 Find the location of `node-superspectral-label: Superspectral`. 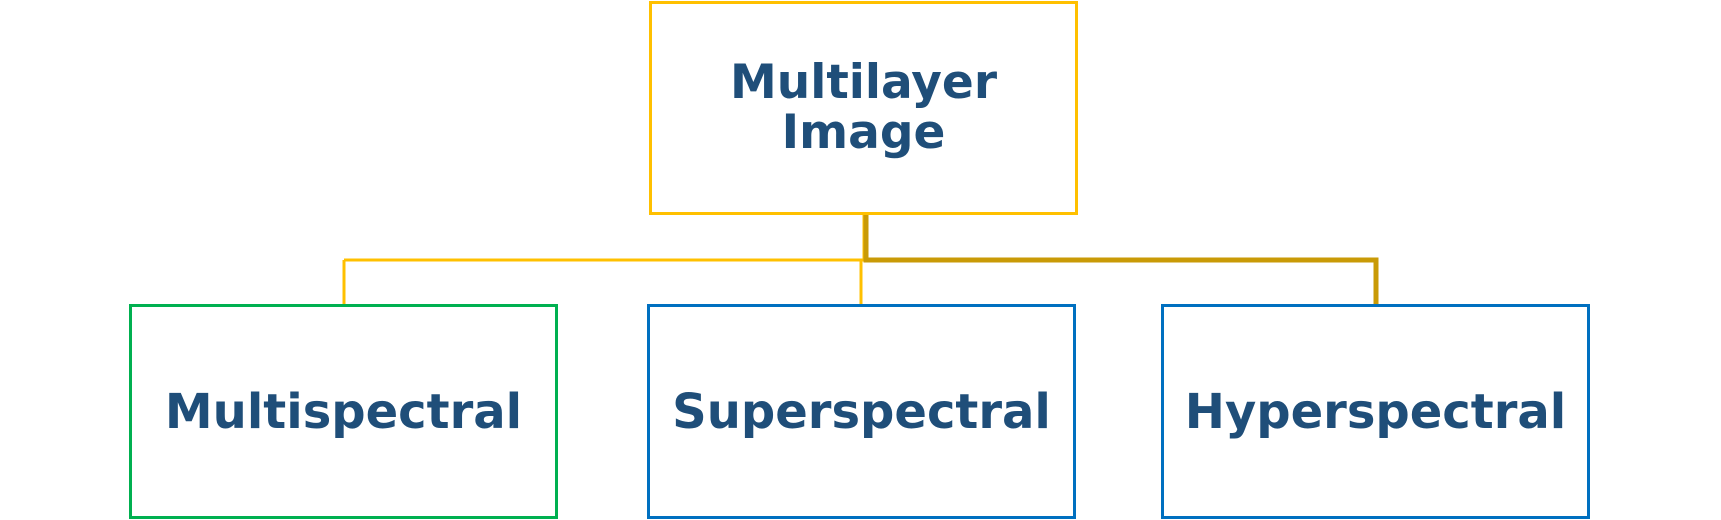

node-superspectral-label: Superspectral is located at coordinates (861, 411).